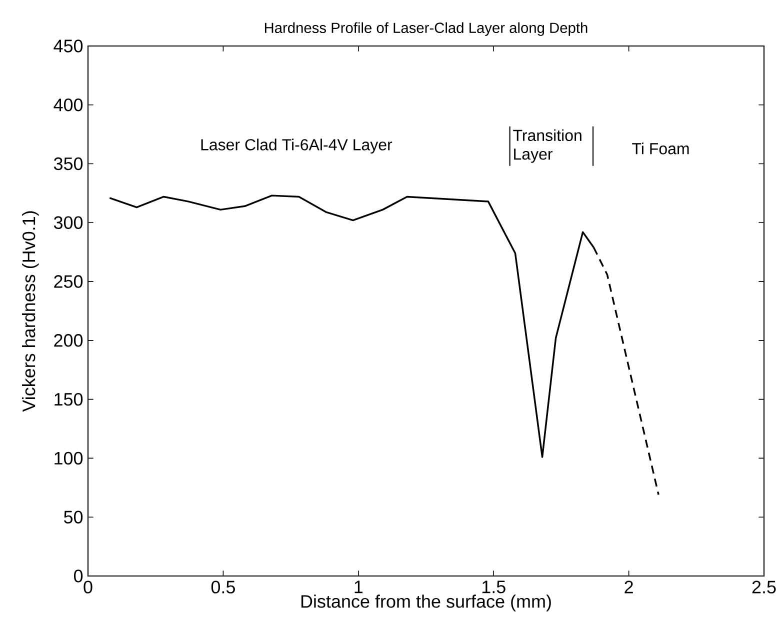 This screenshot has height=641, width=783. What do you see at coordinates (88, 587) in the screenshot?
I see `x-tick-label: 0` at bounding box center [88, 587].